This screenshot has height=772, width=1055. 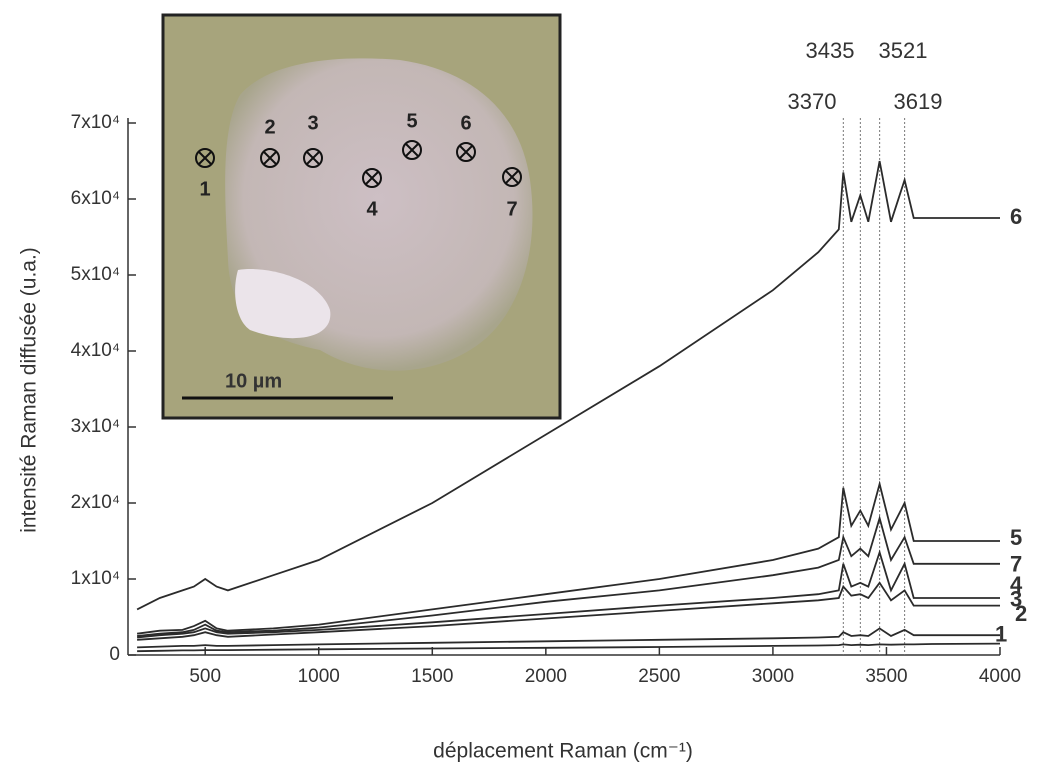 What do you see at coordinates (95, 502) in the screenshot?
I see `y-tick-label: 2x10⁴` at bounding box center [95, 502].